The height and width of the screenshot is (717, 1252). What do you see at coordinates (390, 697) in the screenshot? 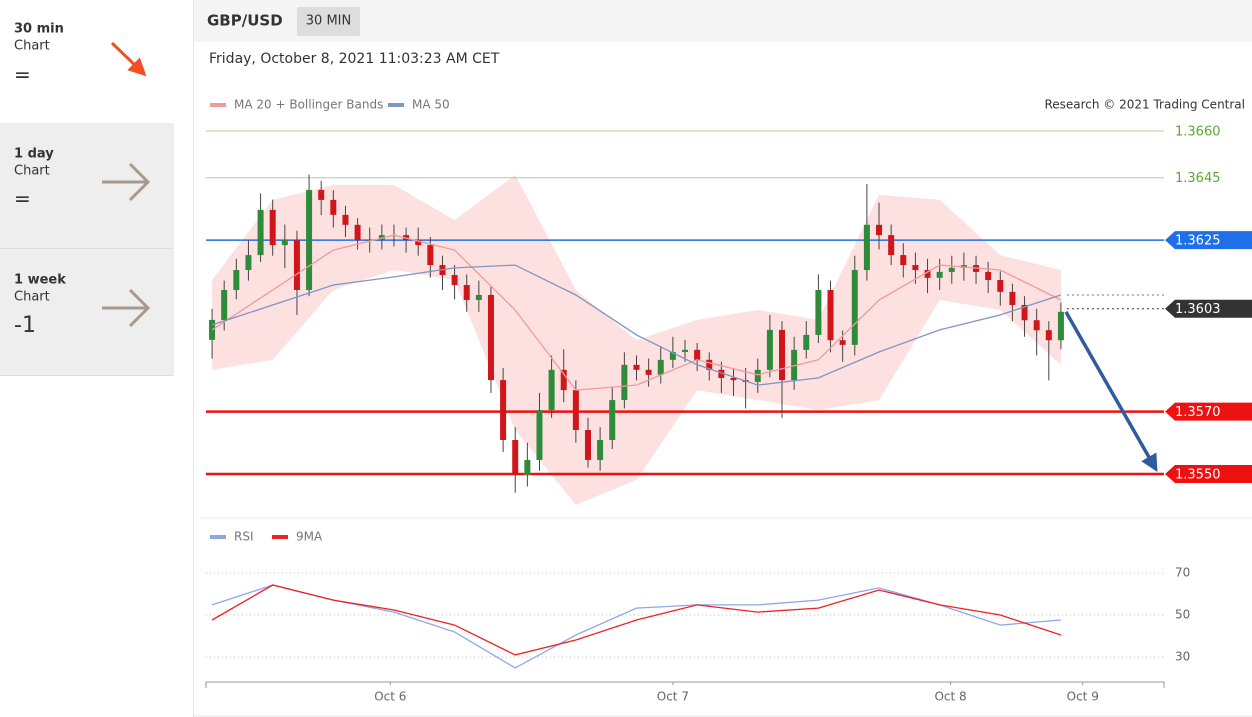
I see `x-tick-label: Oct 6` at bounding box center [390, 697].